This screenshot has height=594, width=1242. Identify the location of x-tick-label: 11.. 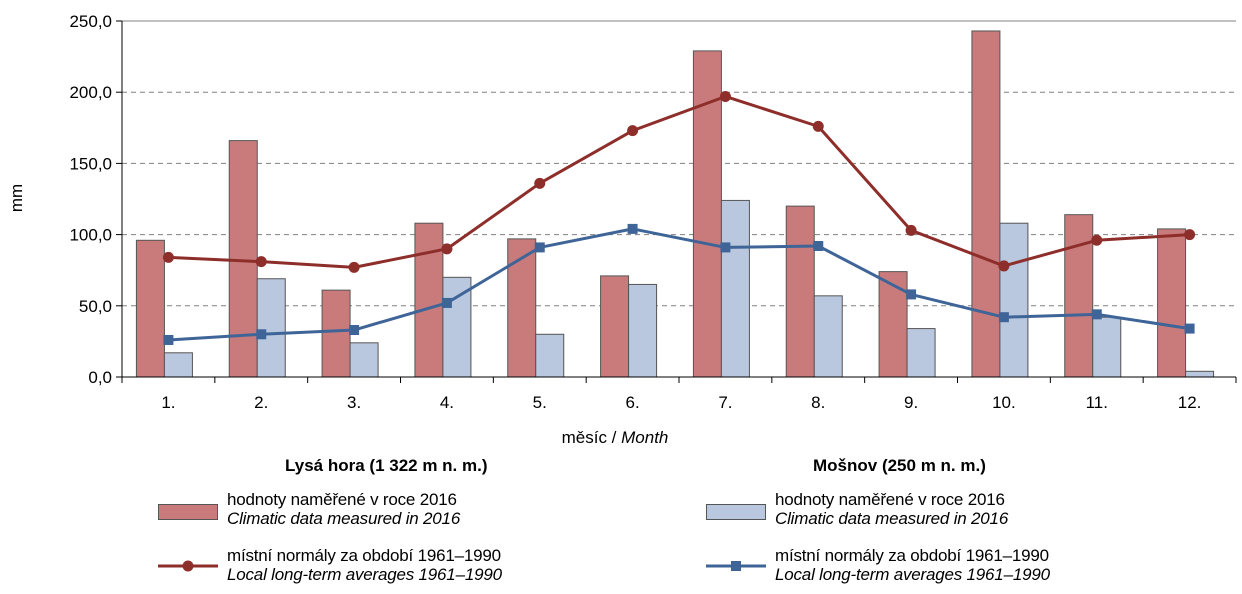
(1097, 402).